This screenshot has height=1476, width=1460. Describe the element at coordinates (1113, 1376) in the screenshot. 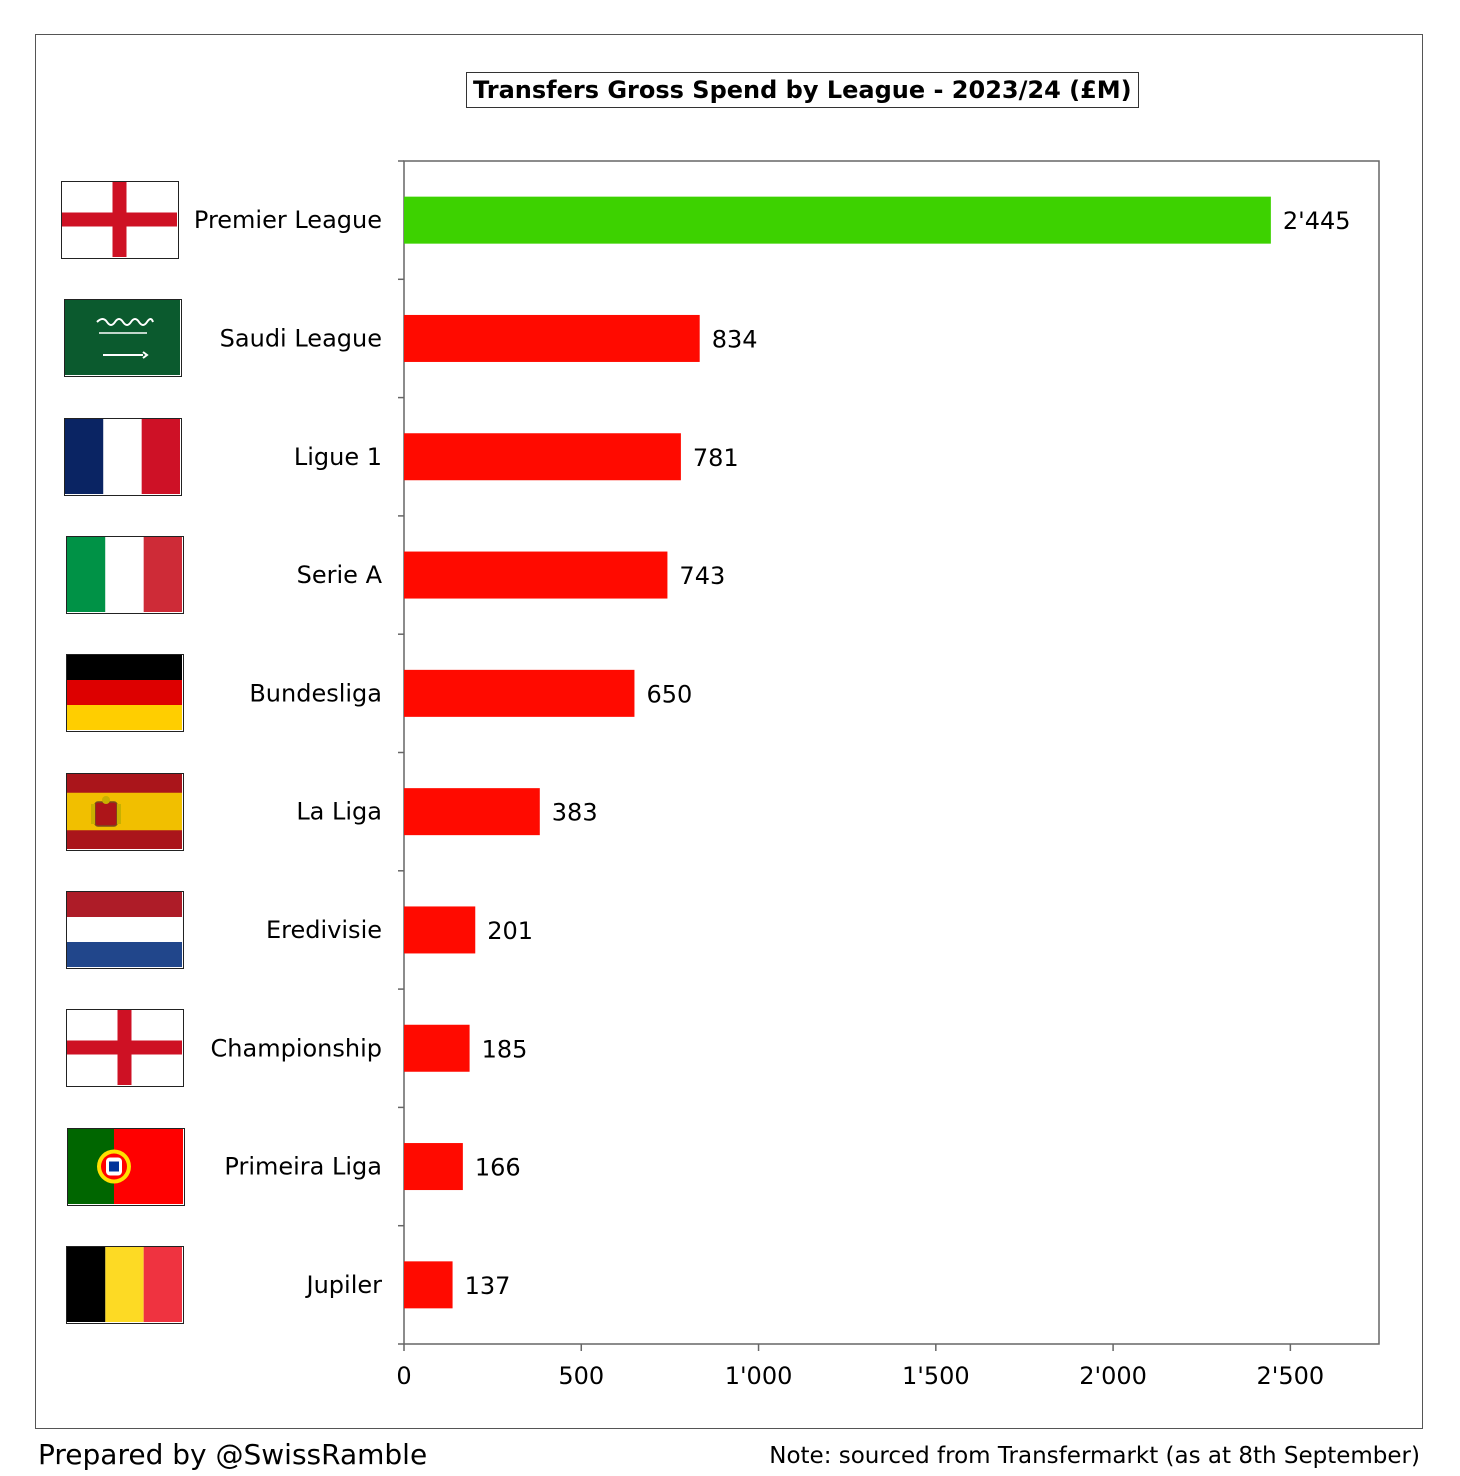

I see `x-tick-label: 2'000` at that location.